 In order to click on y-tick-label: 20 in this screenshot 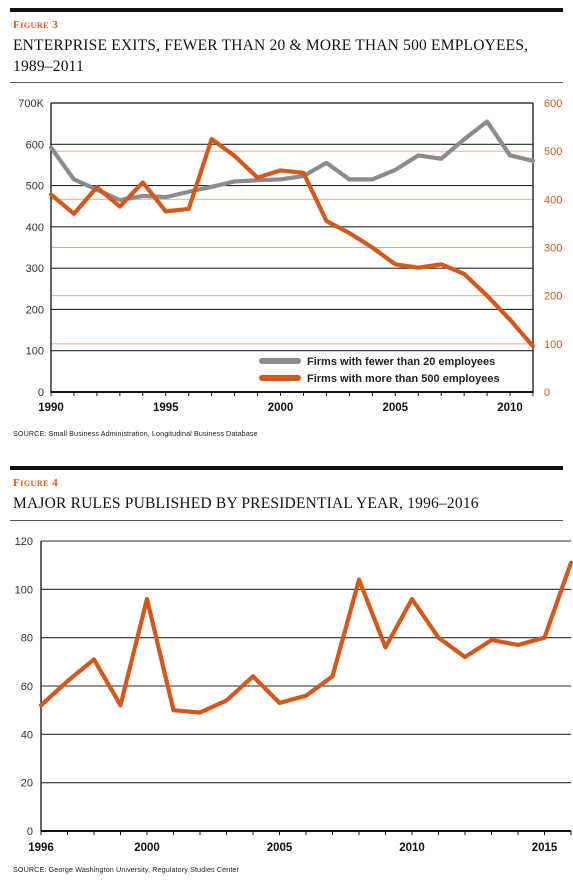, I will do `click(27, 784)`.